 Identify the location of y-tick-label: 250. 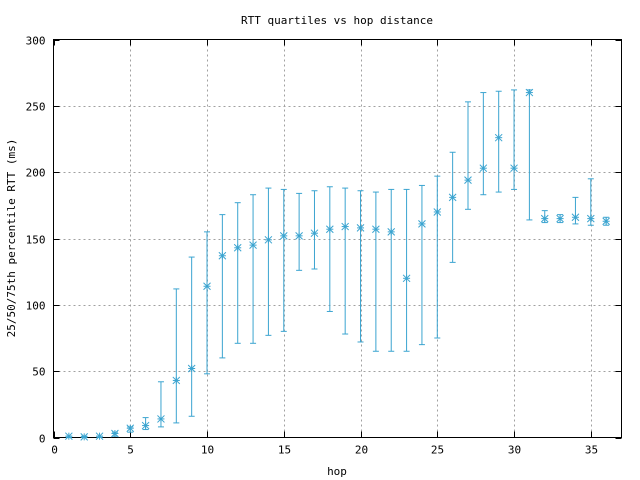
(36, 107).